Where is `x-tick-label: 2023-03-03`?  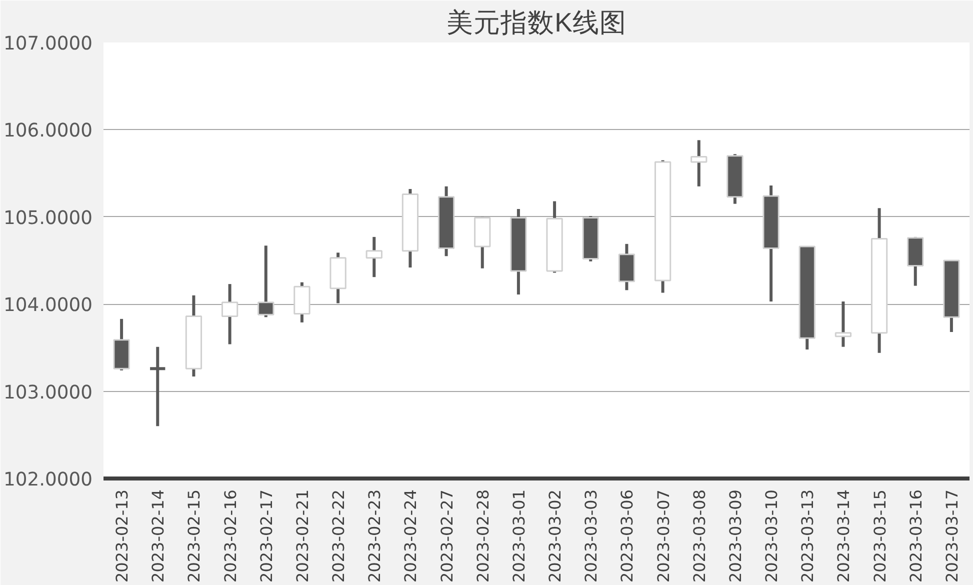 x-tick-label: 2023-03-03 is located at coordinates (591, 536).